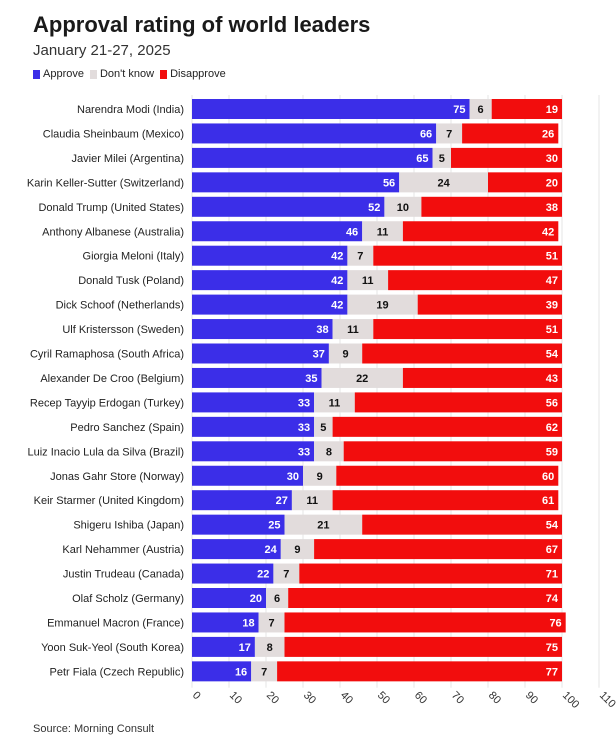  What do you see at coordinates (271, 550) in the screenshot?
I see `data-label-approve: 24` at bounding box center [271, 550].